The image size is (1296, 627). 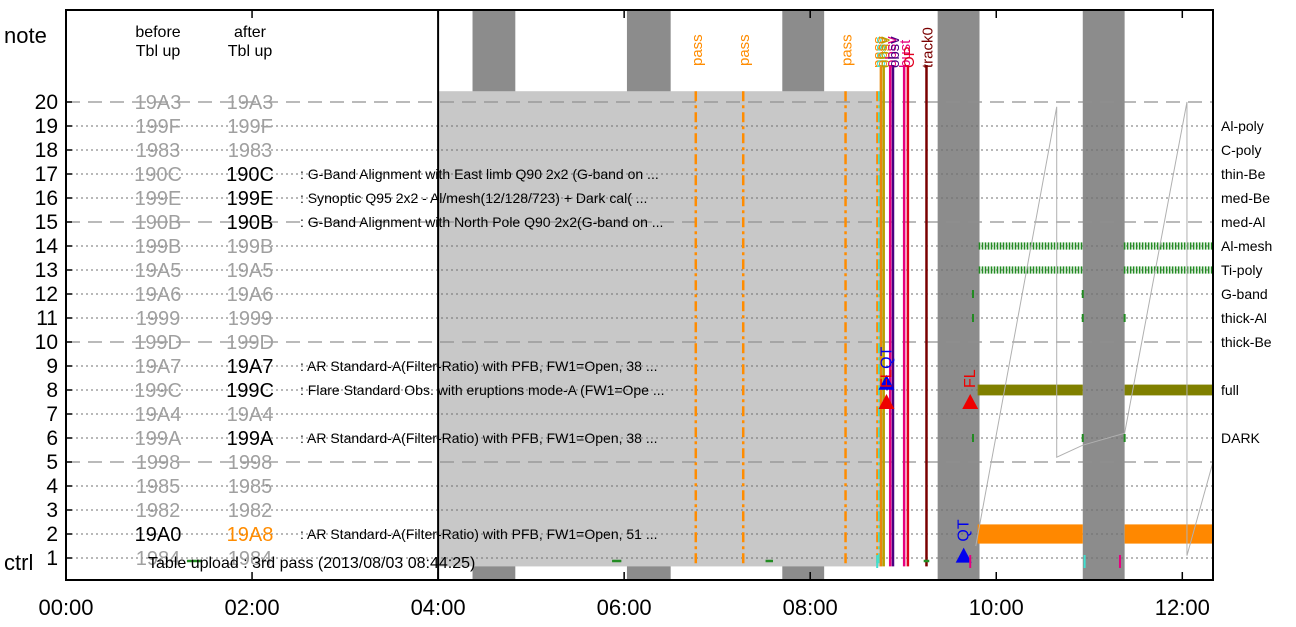 I want to click on before-code: 190C, so click(x=158, y=175).